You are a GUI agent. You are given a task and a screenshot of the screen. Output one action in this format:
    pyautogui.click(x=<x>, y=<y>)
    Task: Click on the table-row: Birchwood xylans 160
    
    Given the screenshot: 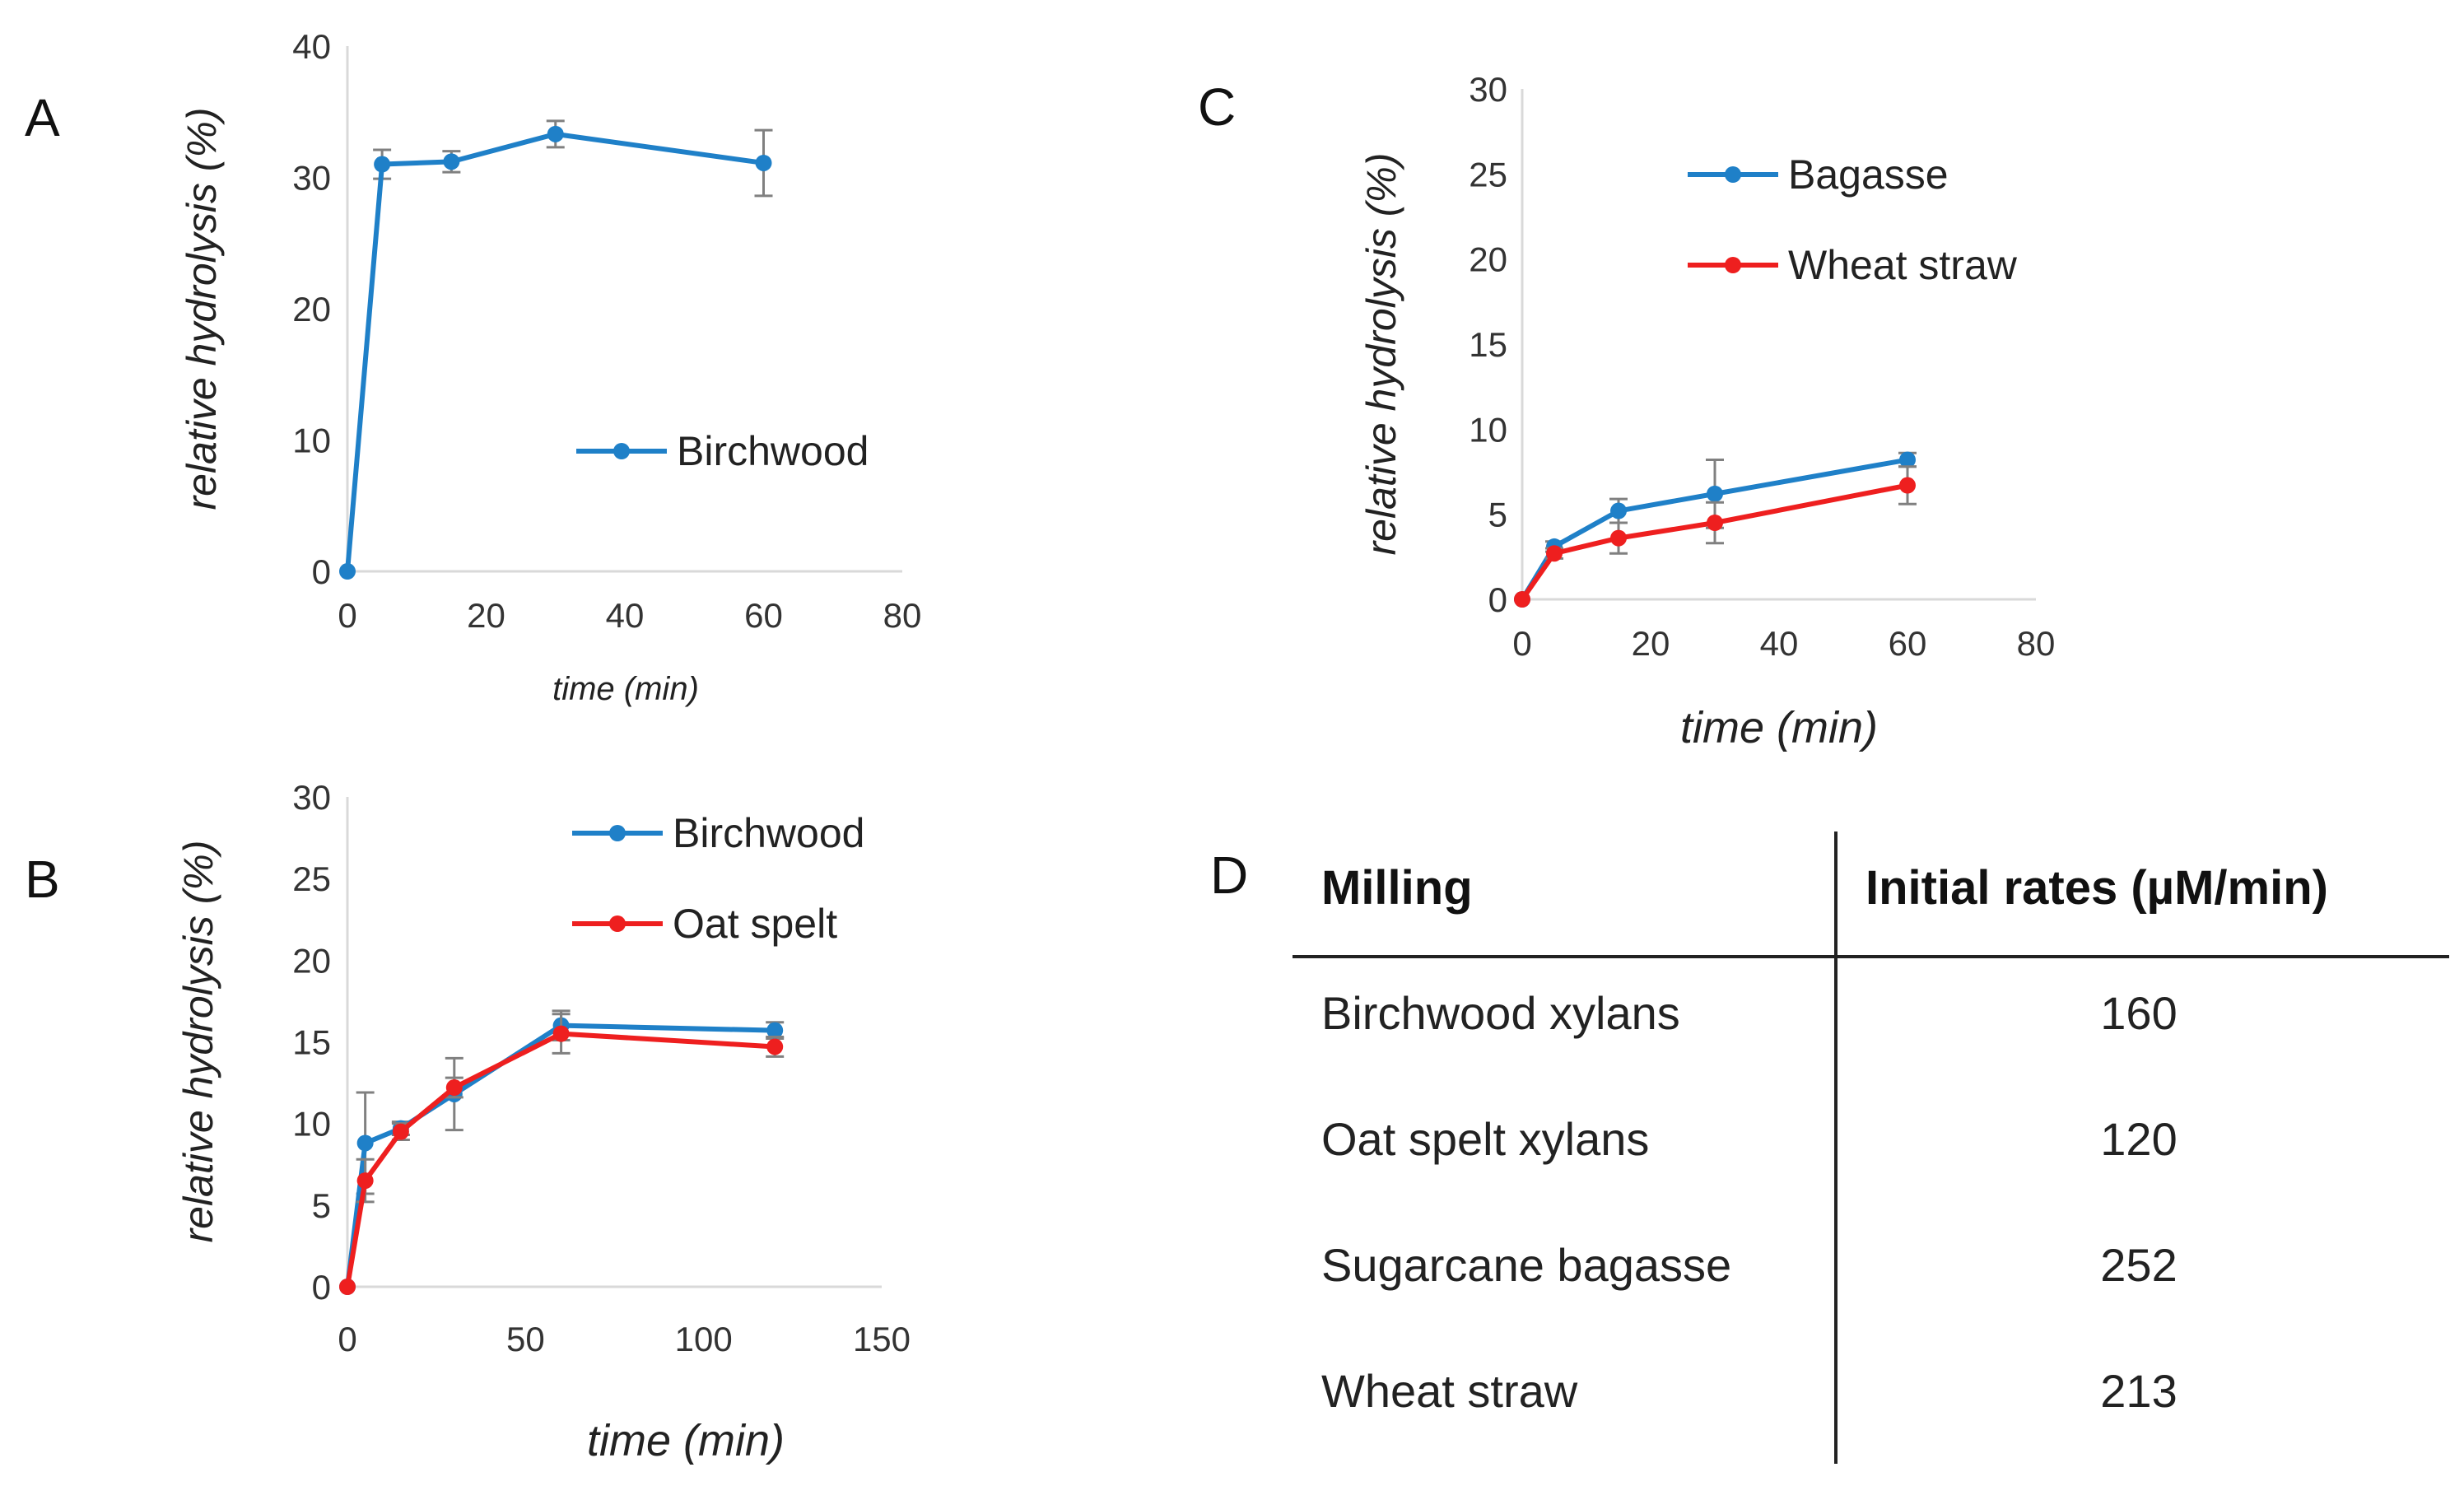 What is the action you would take?
    pyautogui.click(x=1750, y=1013)
    